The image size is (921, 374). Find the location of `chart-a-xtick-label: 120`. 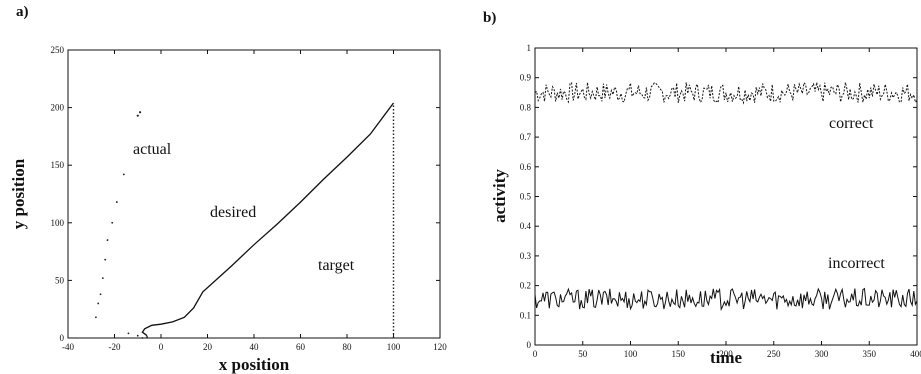

chart-a-xtick-label: 120 is located at coordinates (440, 347).